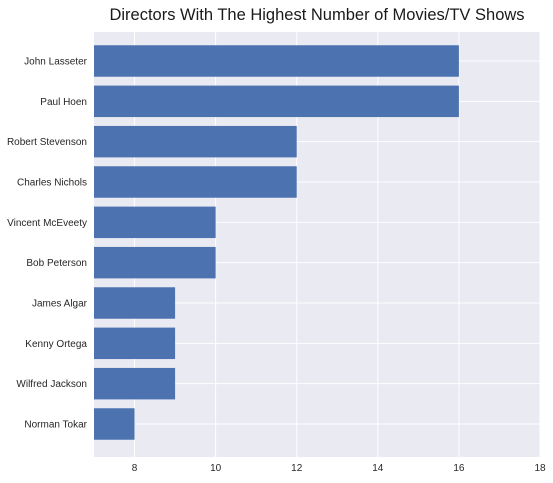  I want to click on x-tick-label: 10, so click(216, 468).